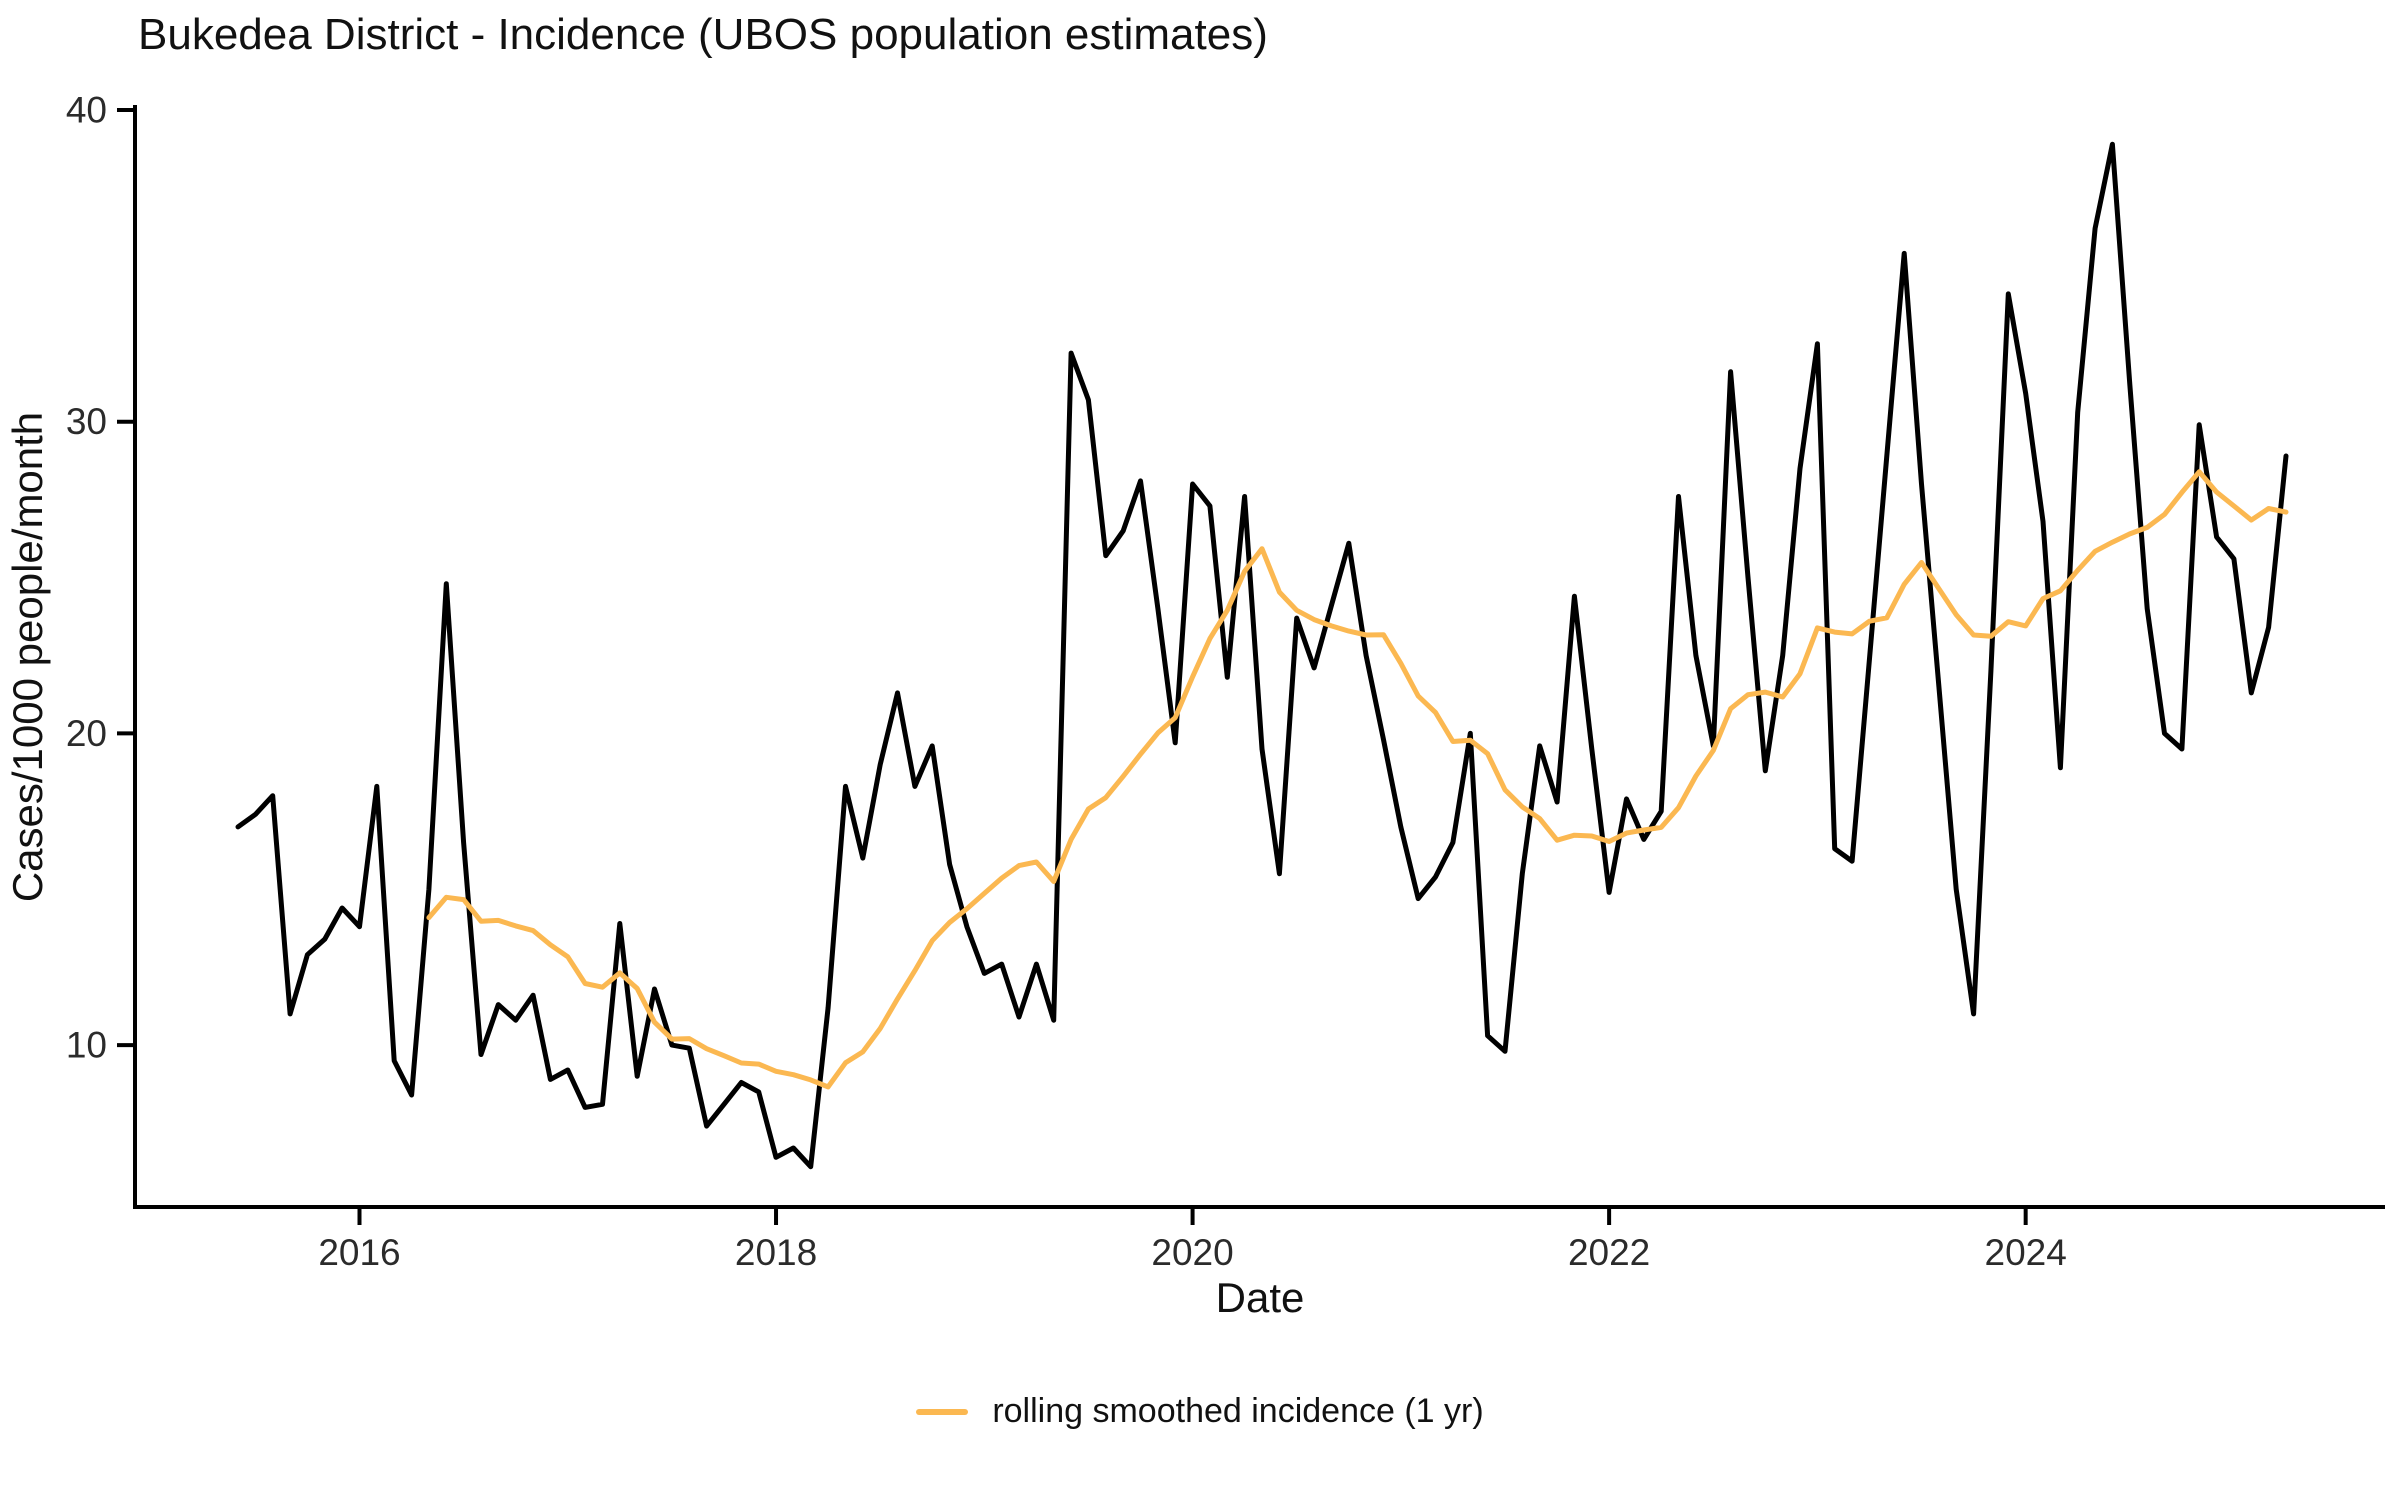 This screenshot has height=1500, width=2400. Describe the element at coordinates (86, 421) in the screenshot. I see `y-tick-label: 30` at that location.